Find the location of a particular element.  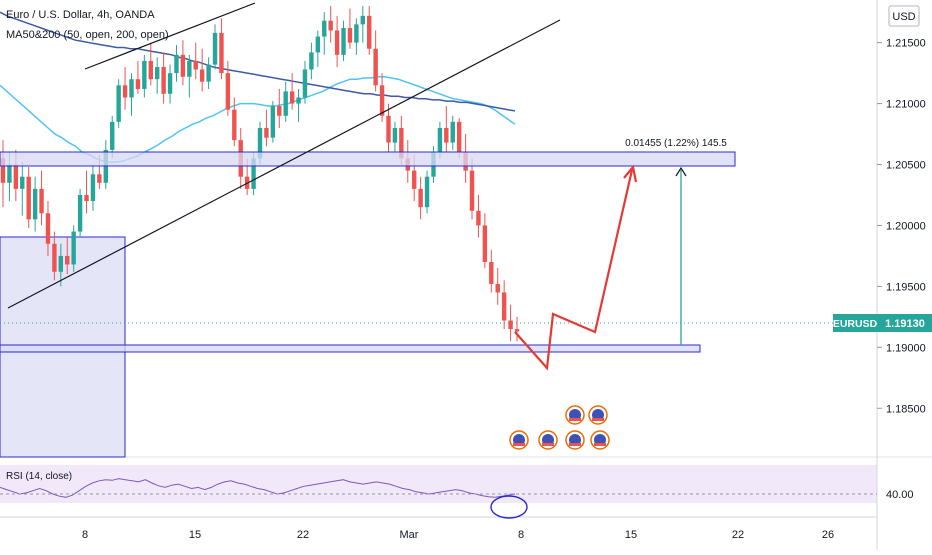

currency-label: USD is located at coordinates (903, 17).